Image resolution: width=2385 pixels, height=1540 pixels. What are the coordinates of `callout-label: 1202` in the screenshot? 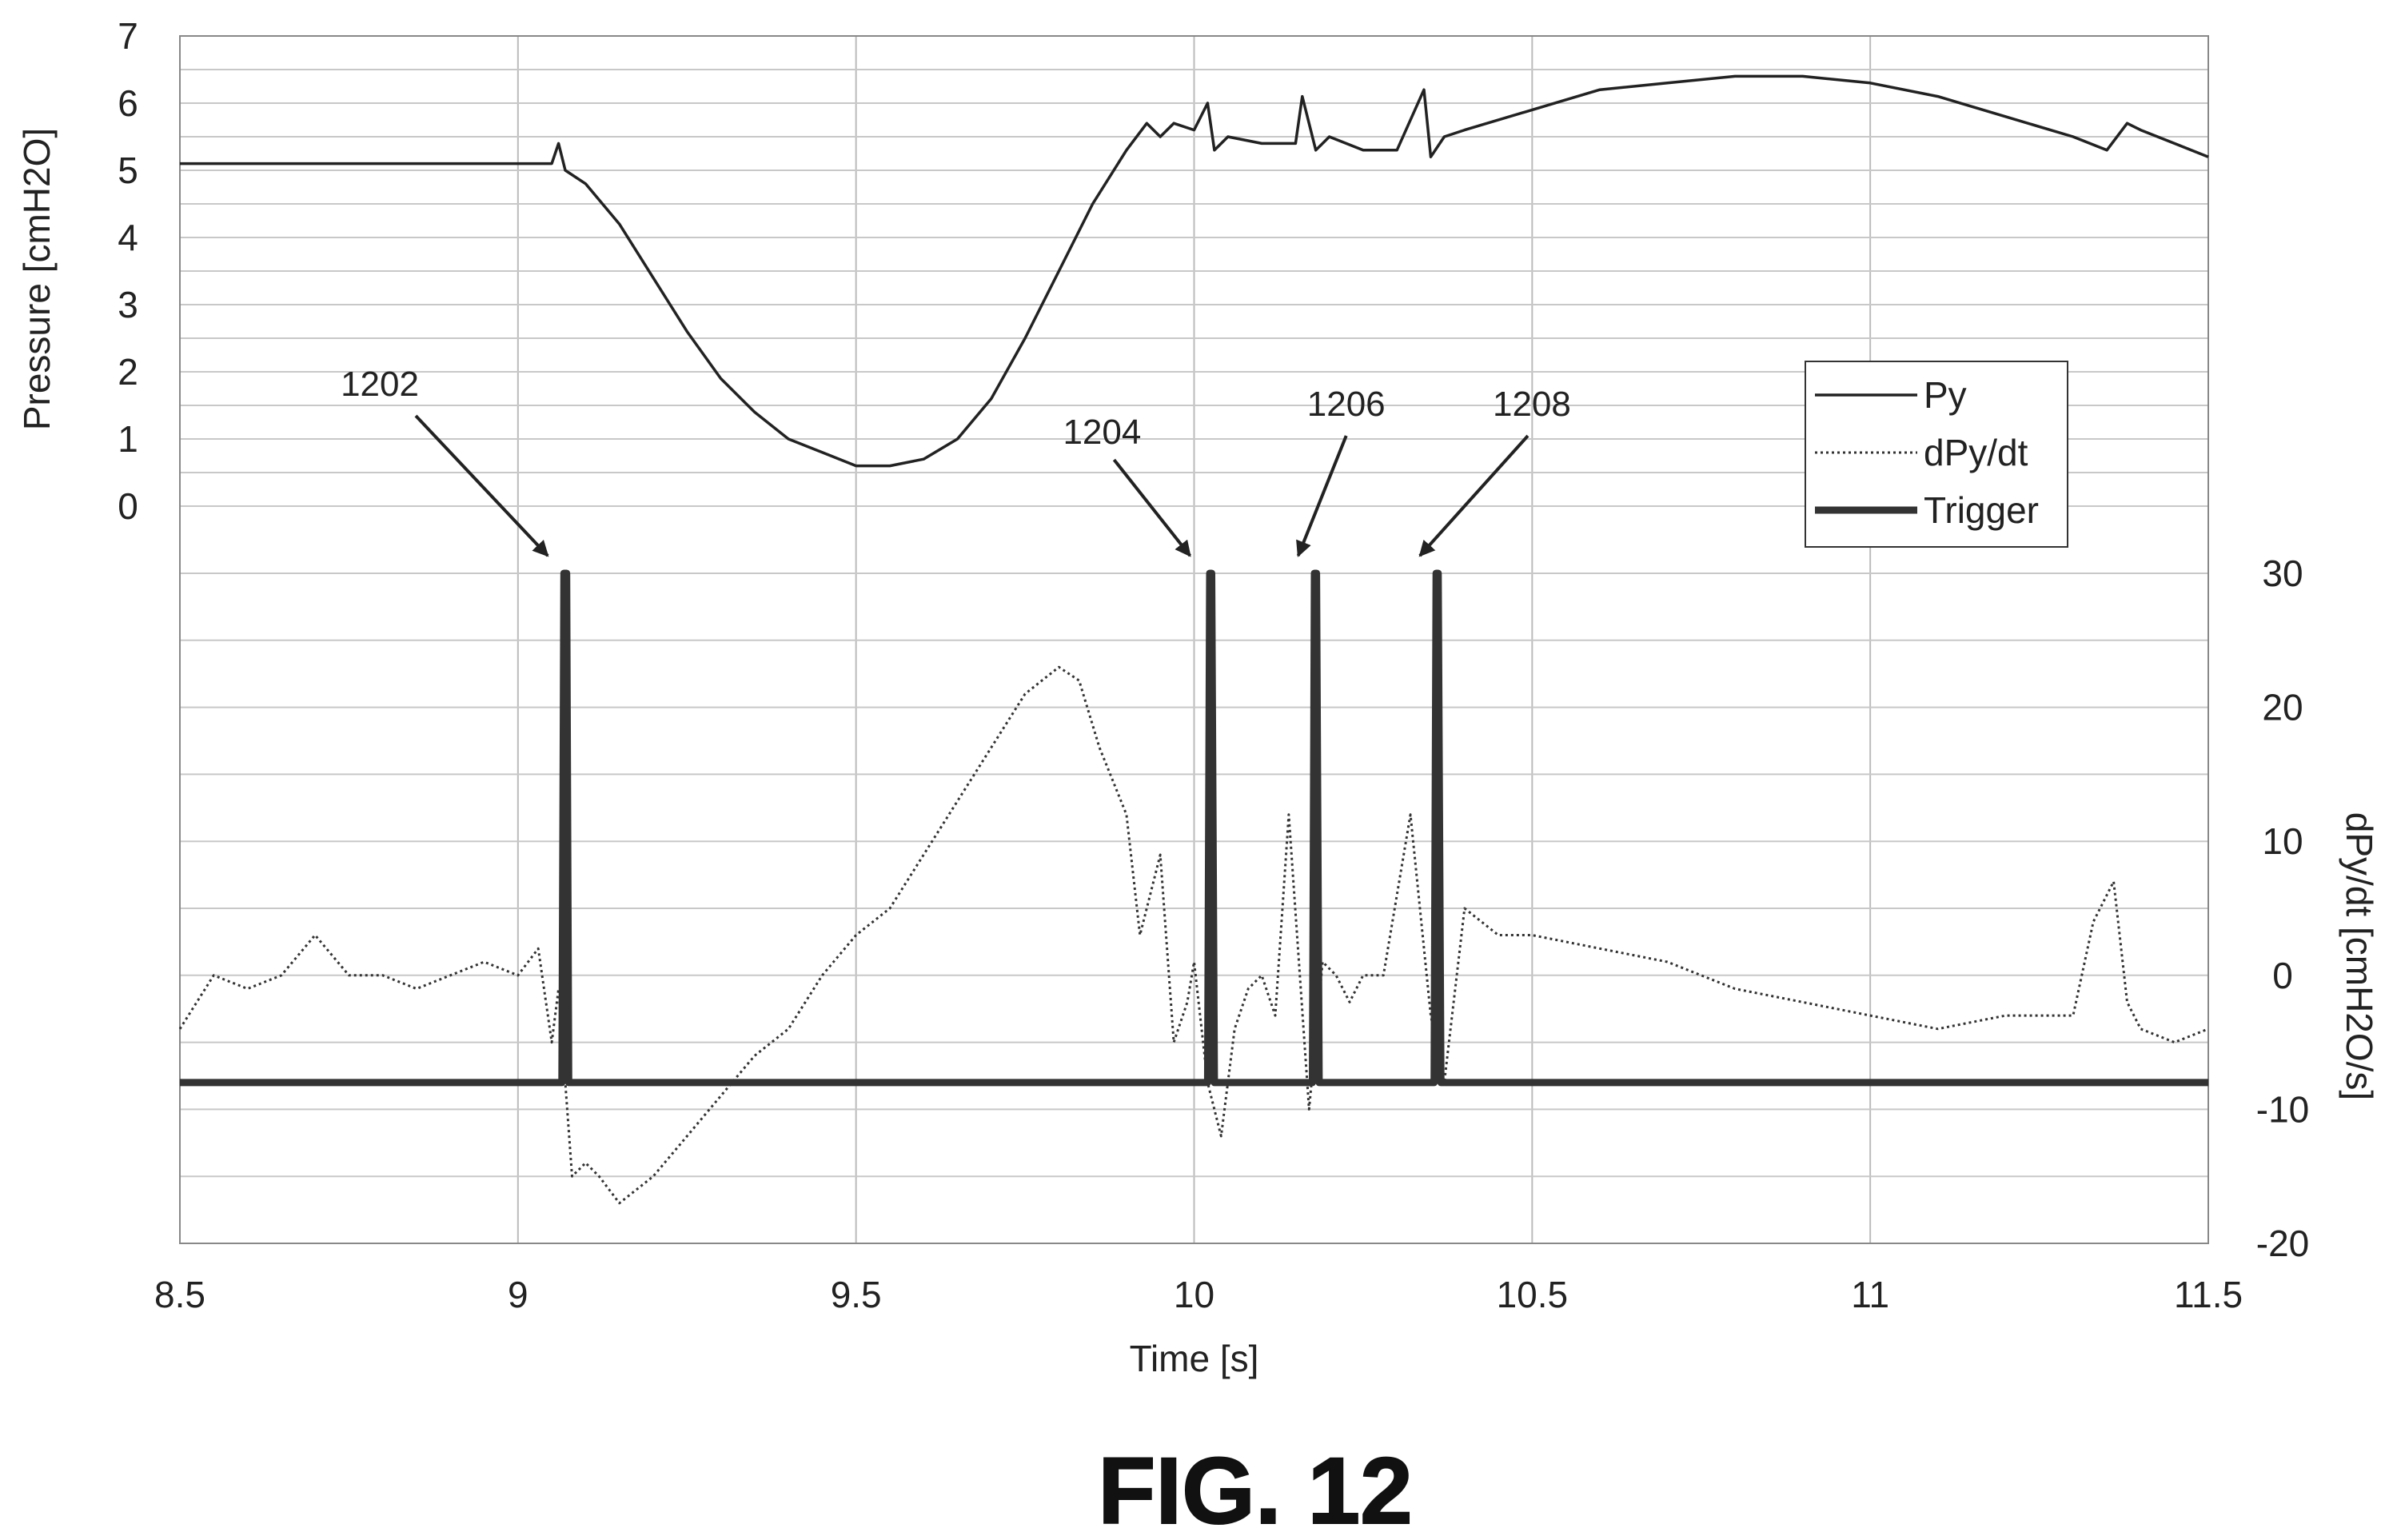 It's located at (380, 384).